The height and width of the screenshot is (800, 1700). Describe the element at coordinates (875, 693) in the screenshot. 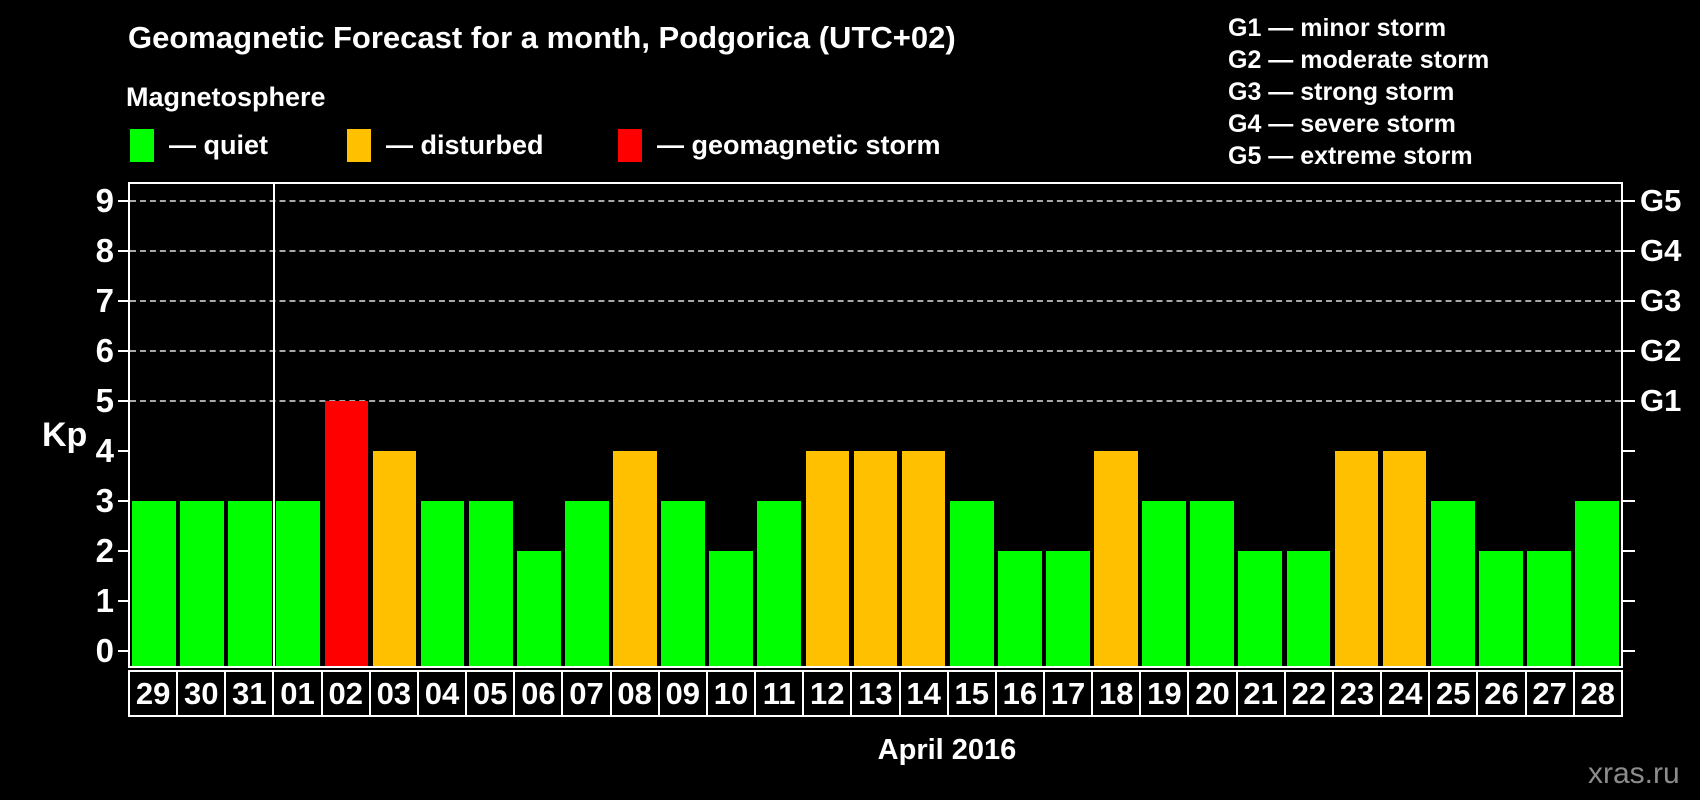

I see `day-cell-13: 13` at that location.